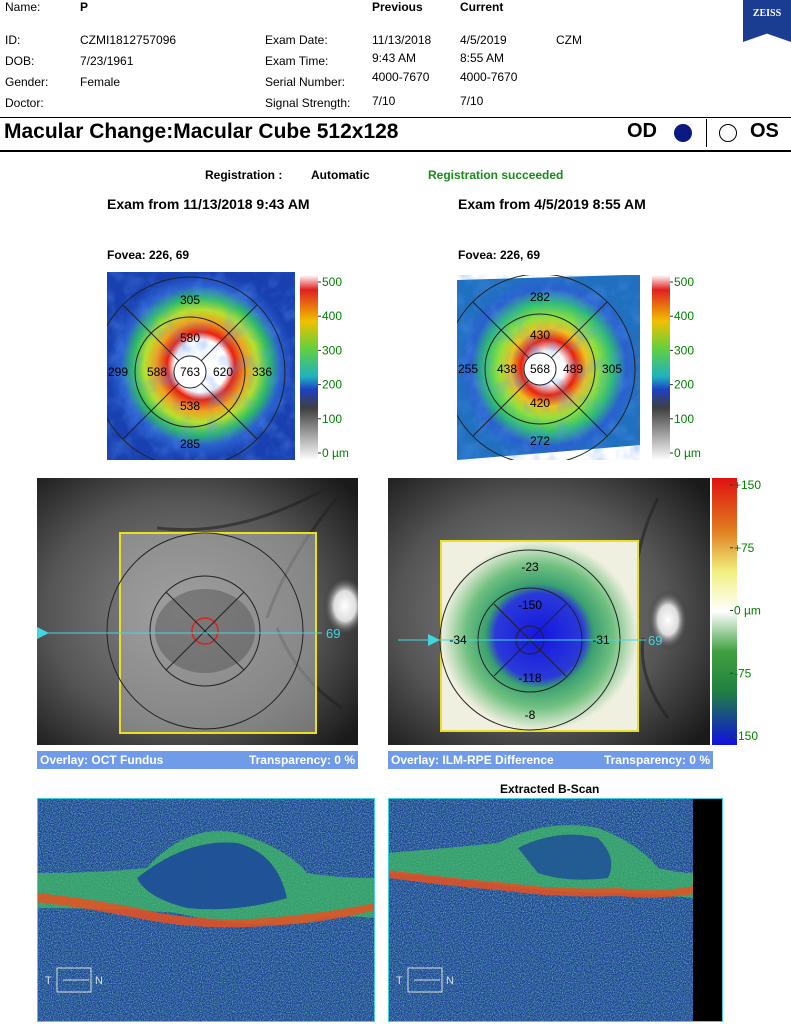 This screenshot has width=791, height=1024. What do you see at coordinates (399, 981) in the screenshot?
I see `orientation-t: T` at bounding box center [399, 981].